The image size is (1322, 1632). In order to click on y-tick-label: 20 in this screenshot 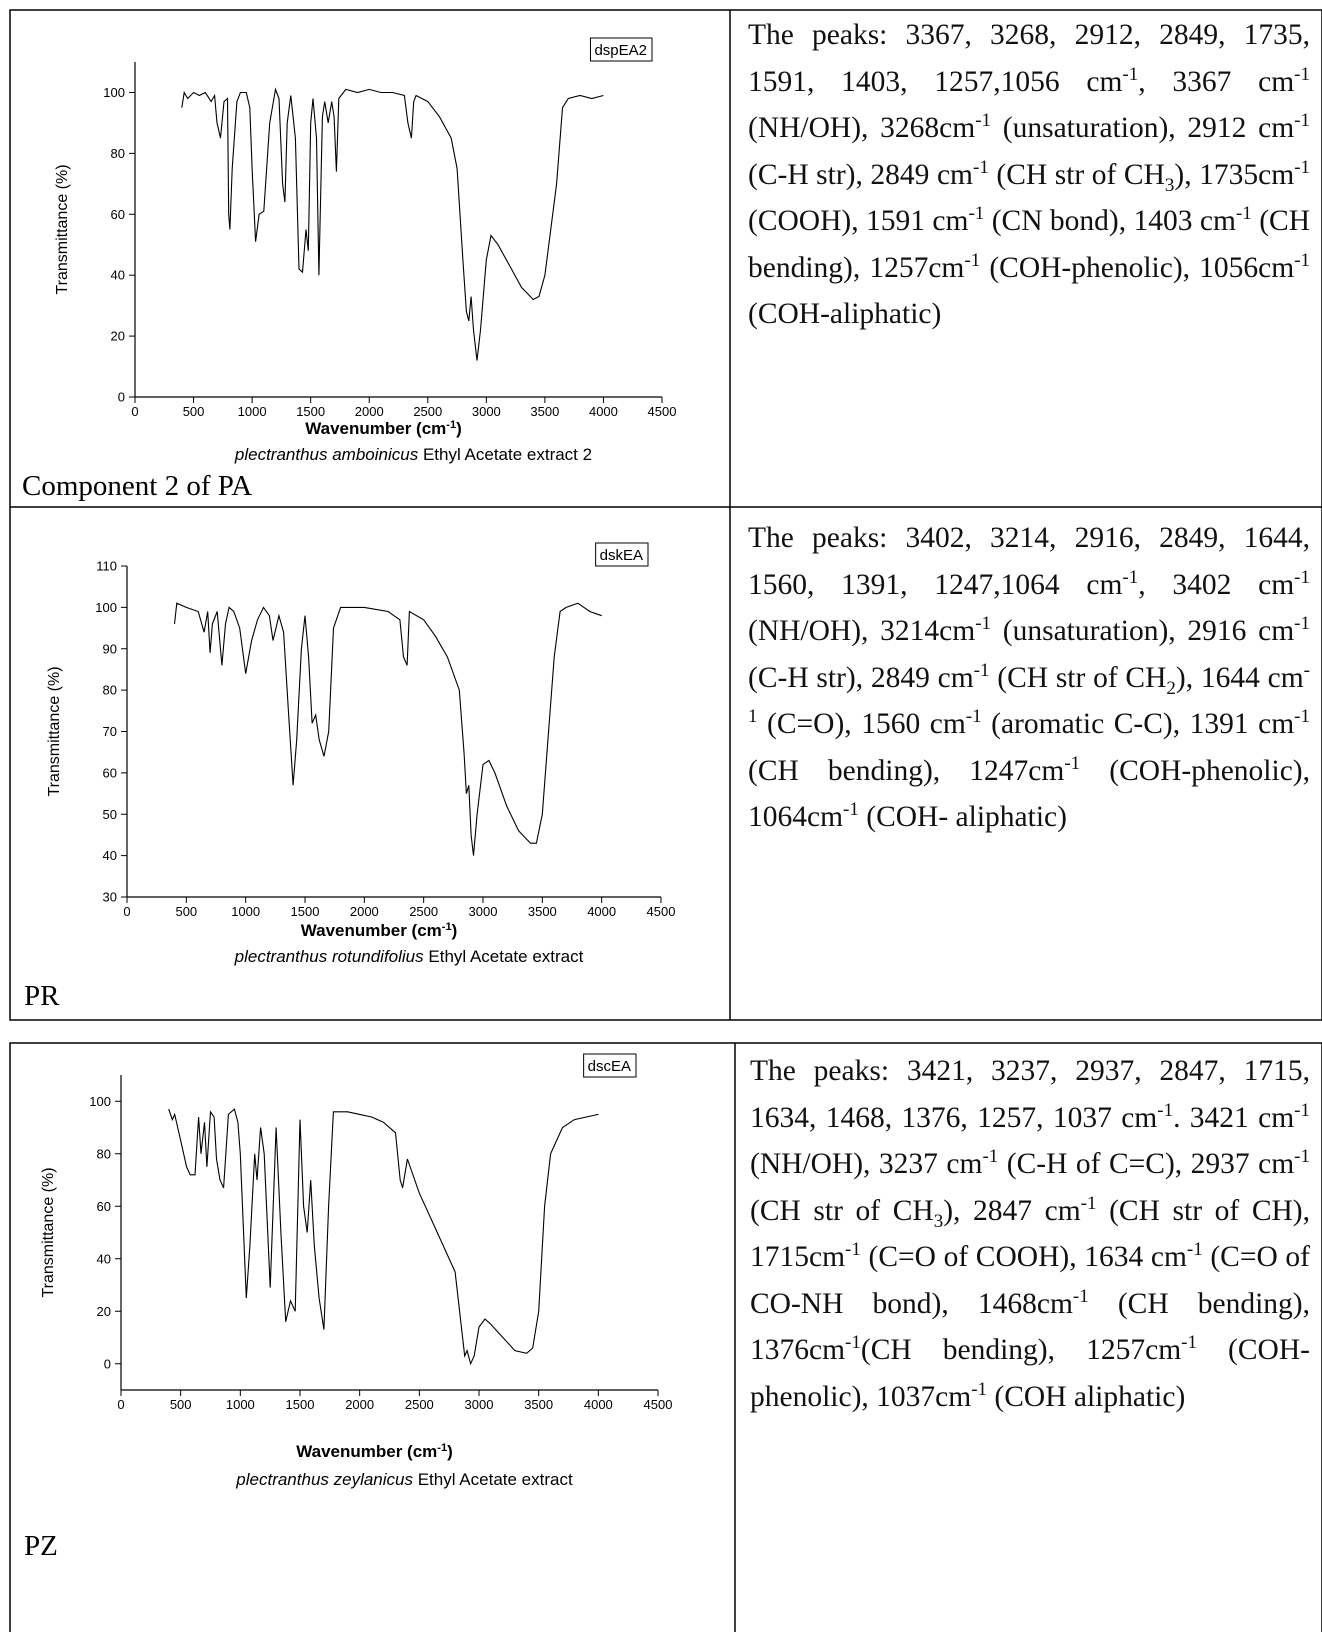, I will do `click(104, 1311)`.